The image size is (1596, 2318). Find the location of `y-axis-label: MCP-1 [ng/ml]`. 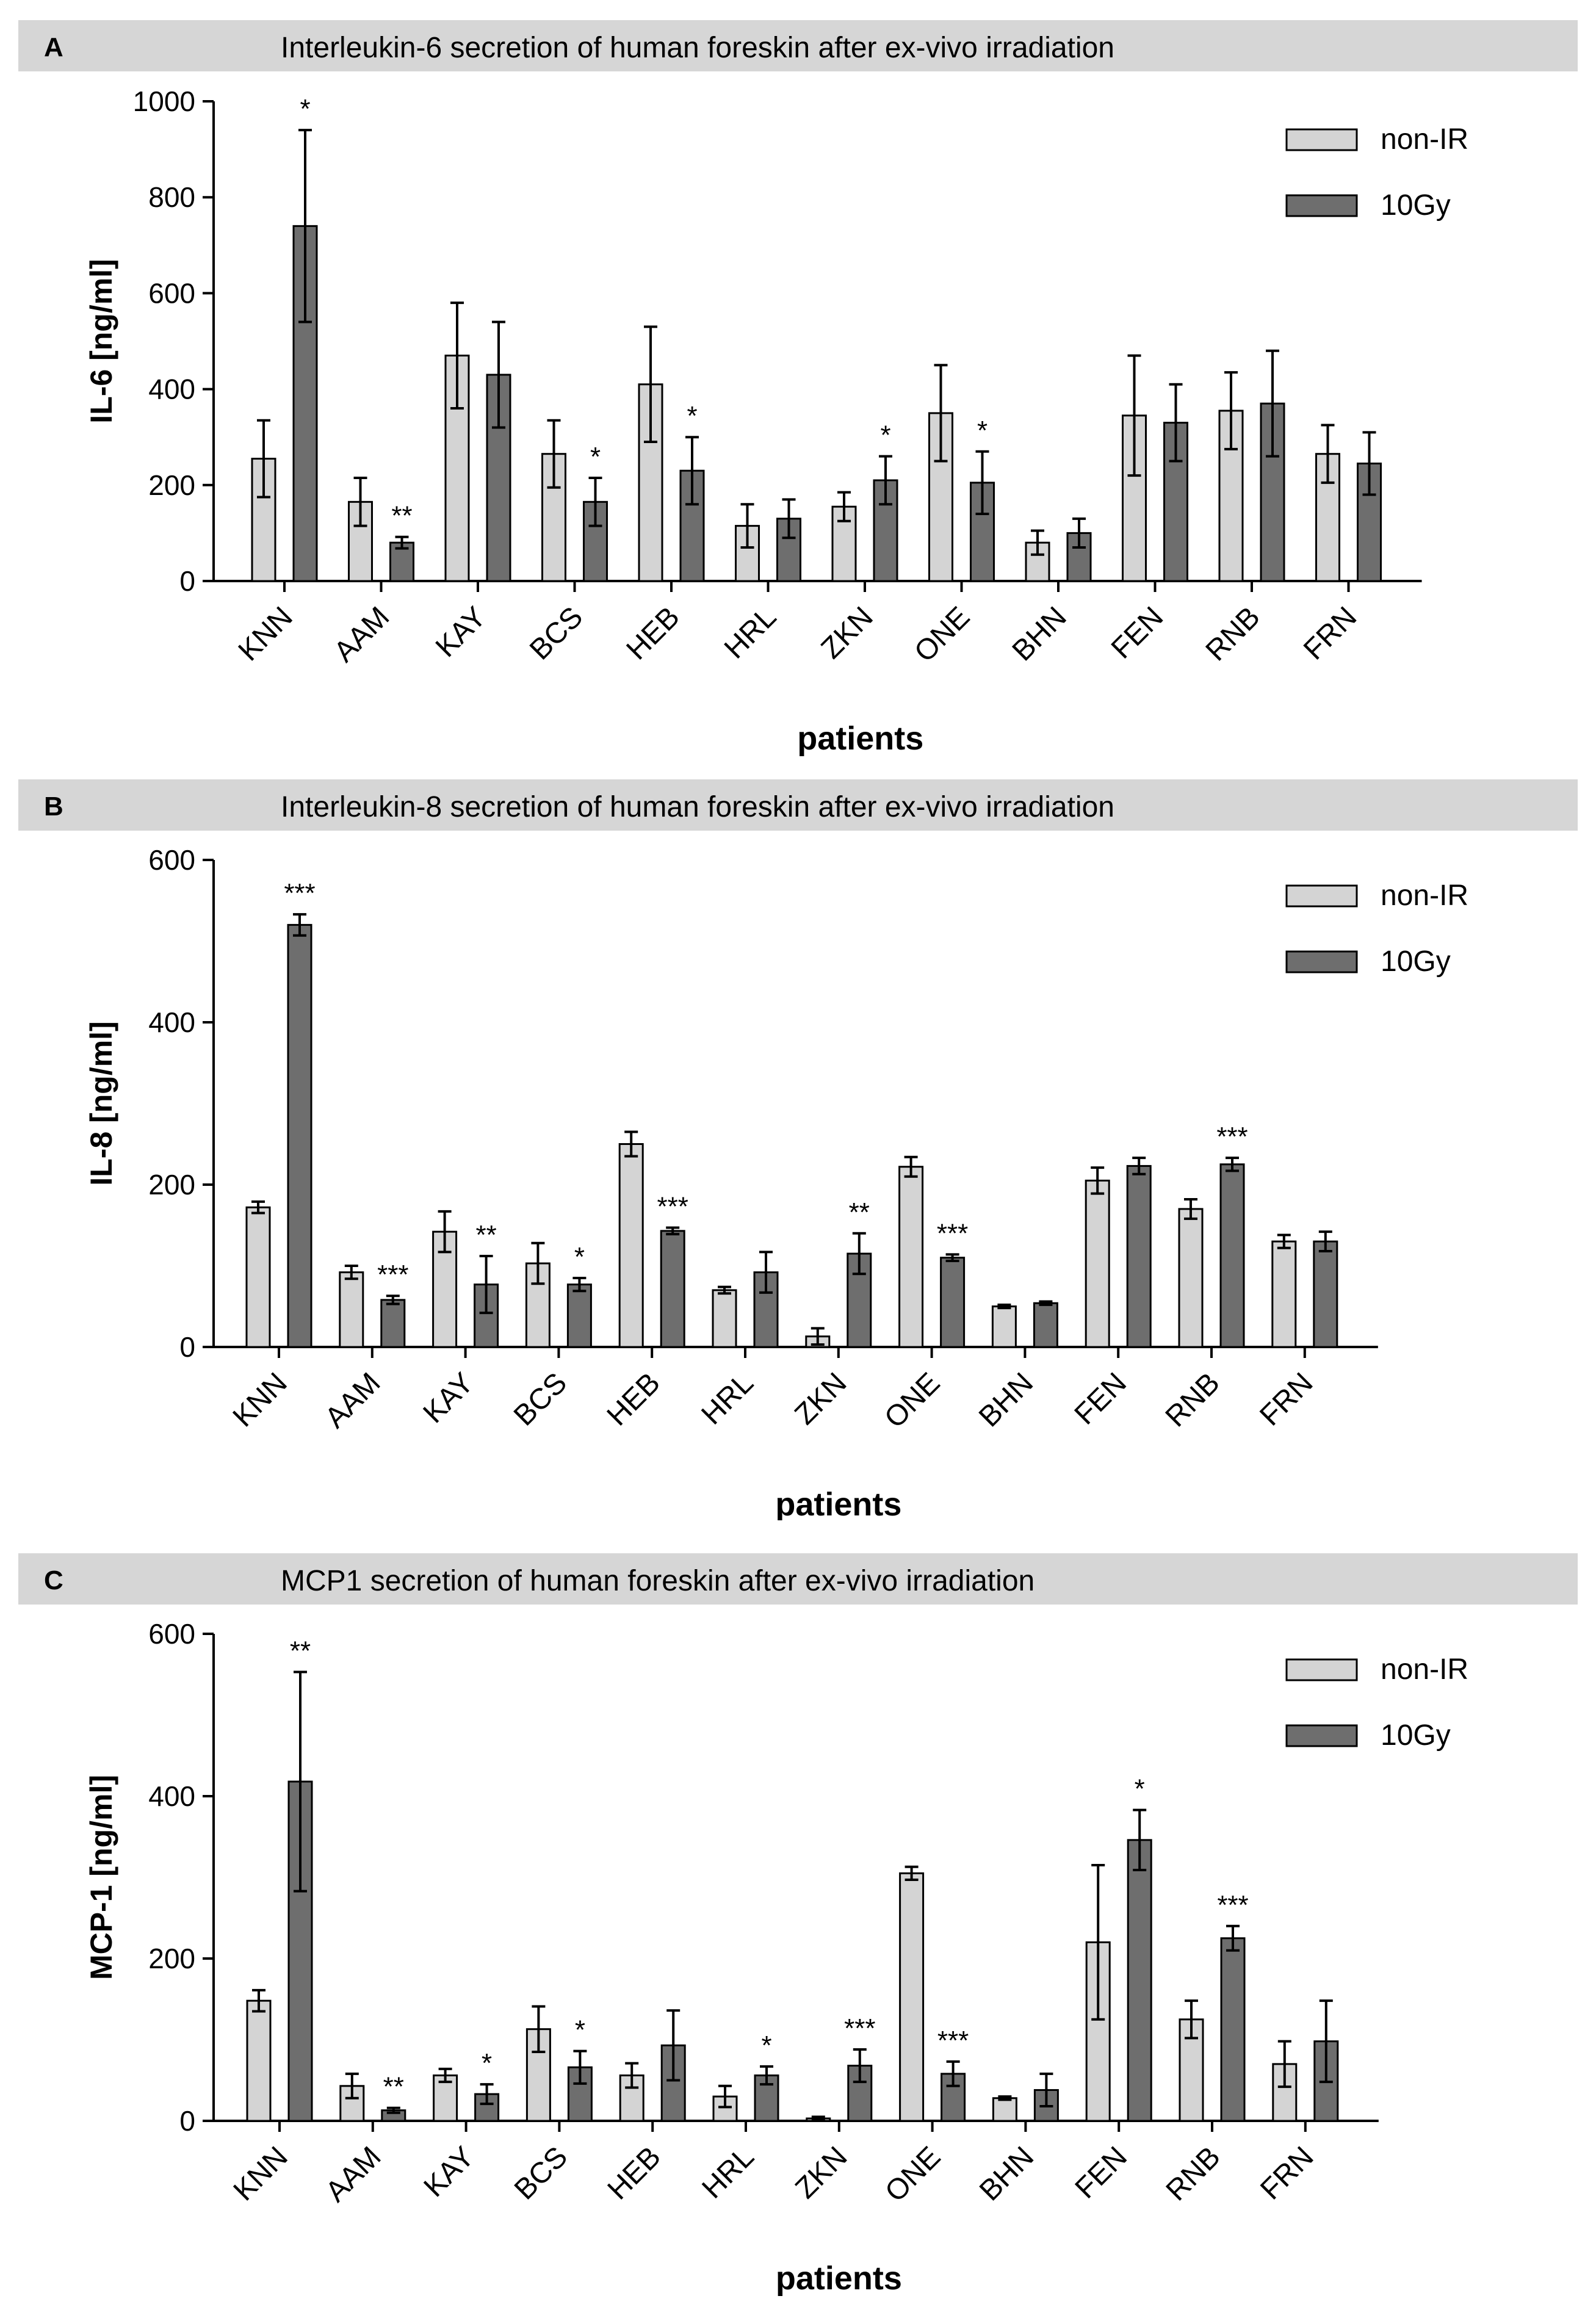

y-axis-label: MCP-1 [ng/ml] is located at coordinates (101, 1877).